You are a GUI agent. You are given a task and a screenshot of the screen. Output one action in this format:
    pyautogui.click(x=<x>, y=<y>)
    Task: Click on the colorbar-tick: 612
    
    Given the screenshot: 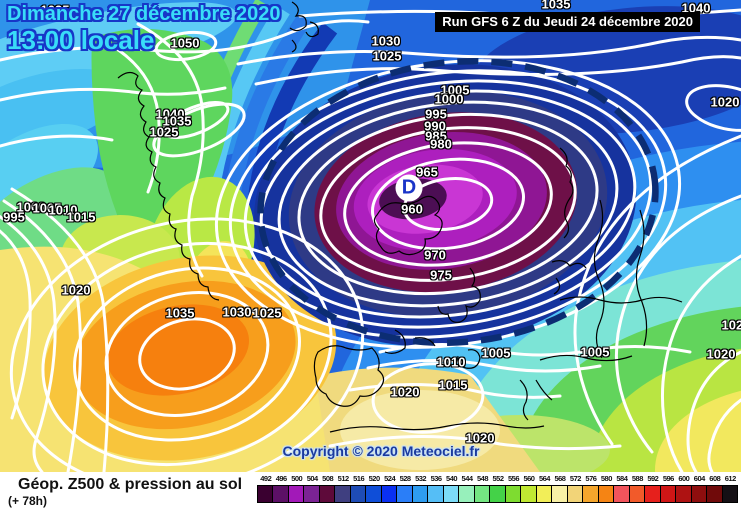 What is the action you would take?
    pyautogui.click(x=730, y=478)
    